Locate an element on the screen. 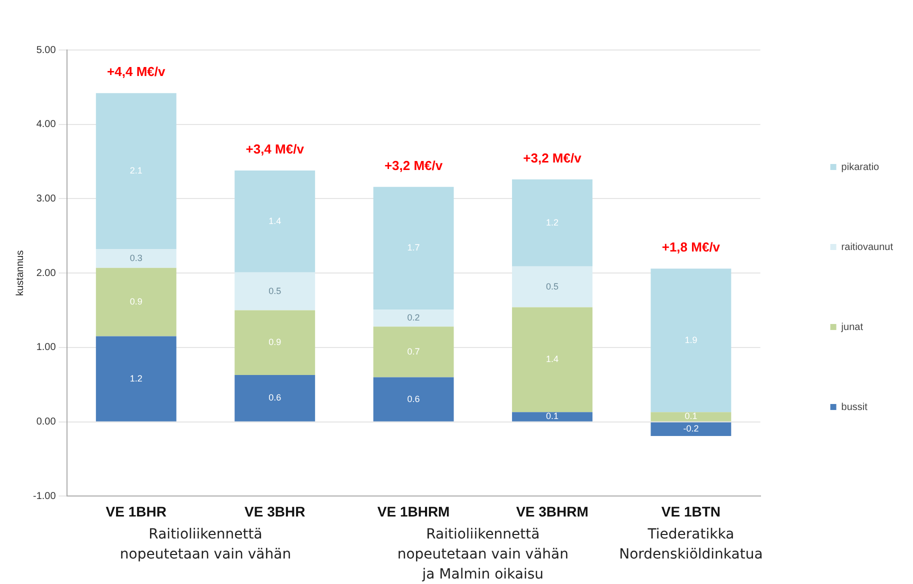 This screenshot has width=913, height=584. y-tick-label: 3.00 is located at coordinates (46, 198).